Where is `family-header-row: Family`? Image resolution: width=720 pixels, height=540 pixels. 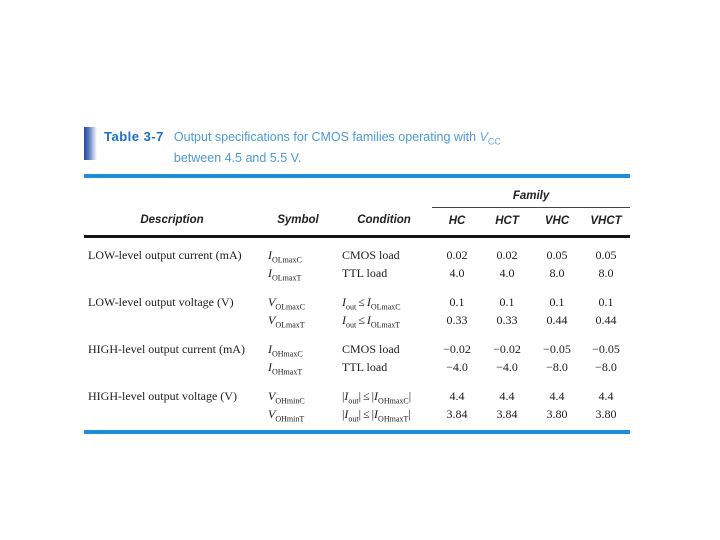
family-header-row: Family is located at coordinates (357, 192).